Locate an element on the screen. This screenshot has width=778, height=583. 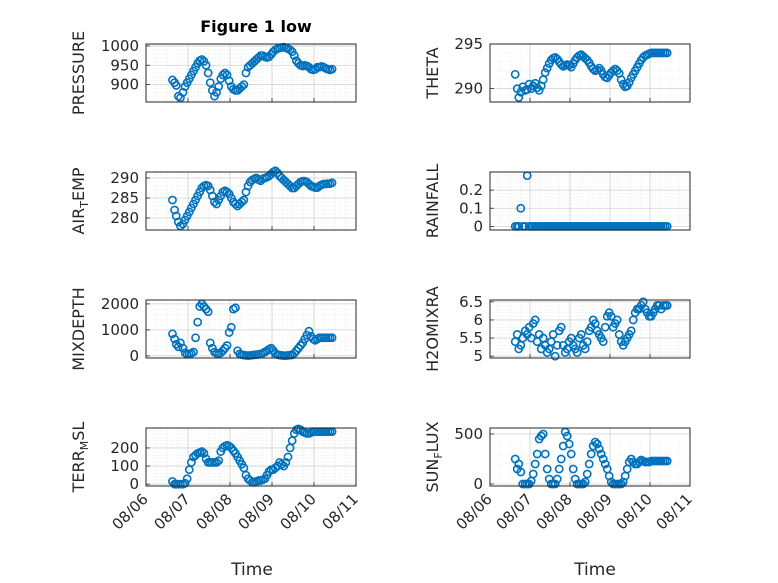
y-tick-label: 280 is located at coordinates (124, 218).